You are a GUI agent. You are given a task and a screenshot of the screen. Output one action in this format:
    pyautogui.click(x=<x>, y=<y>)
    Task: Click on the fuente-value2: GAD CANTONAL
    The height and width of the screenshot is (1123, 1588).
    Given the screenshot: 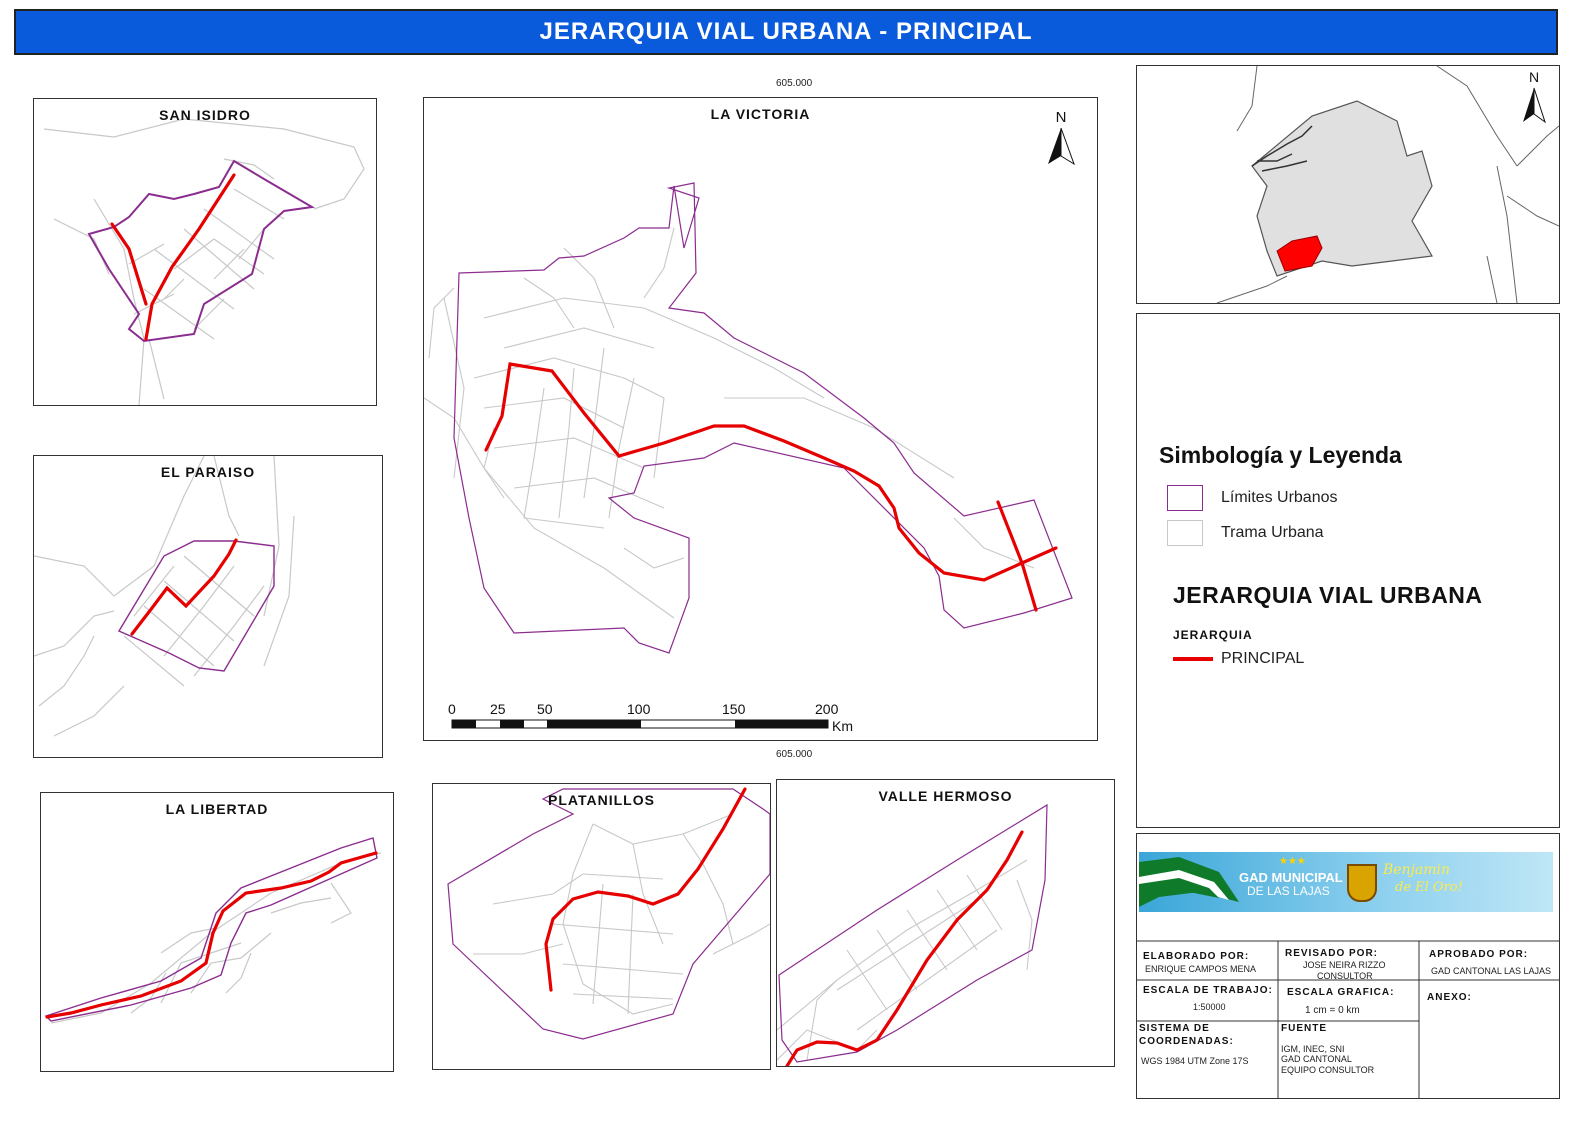 What is the action you would take?
    pyautogui.click(x=1316, y=1059)
    